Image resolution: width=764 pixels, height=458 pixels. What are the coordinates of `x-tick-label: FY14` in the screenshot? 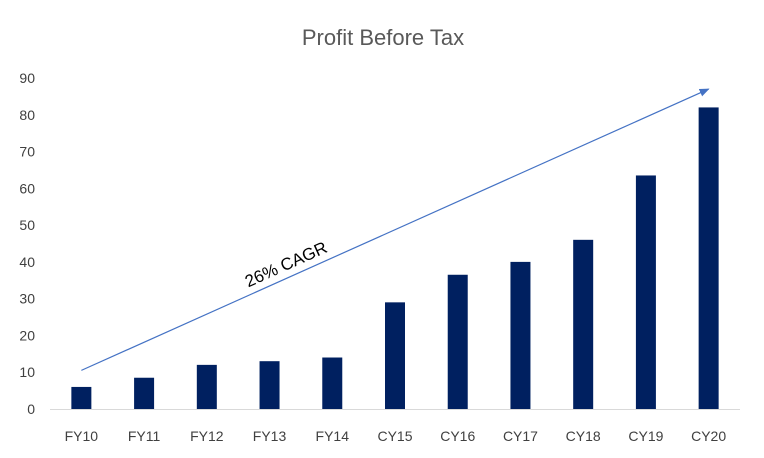 It's located at (333, 436).